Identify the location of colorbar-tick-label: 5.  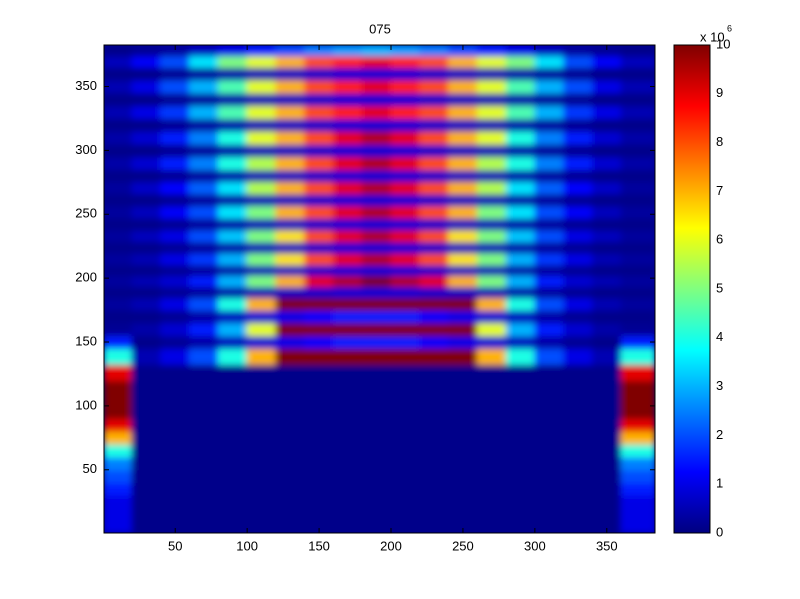
(719, 287).